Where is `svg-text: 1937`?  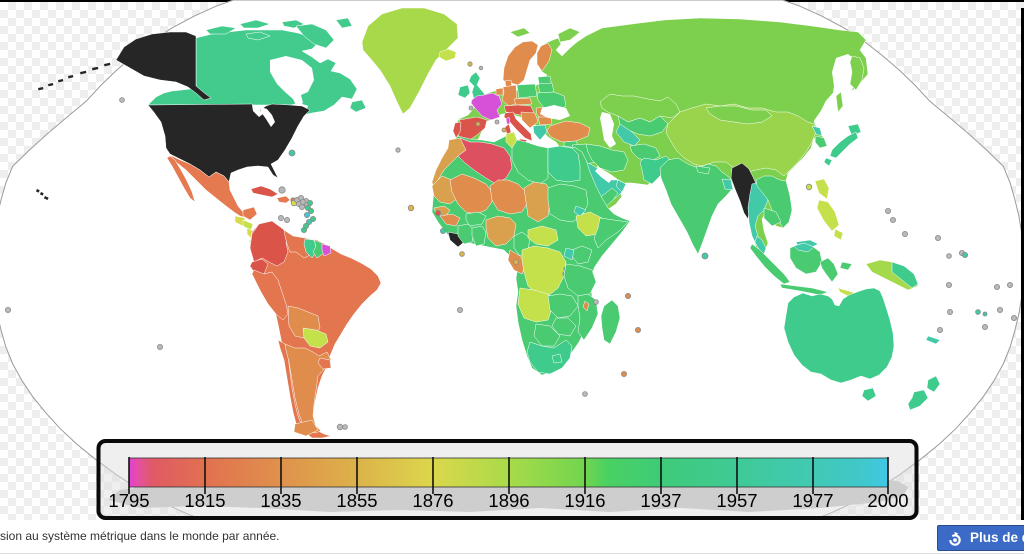 svg-text: 1937 is located at coordinates (660, 500).